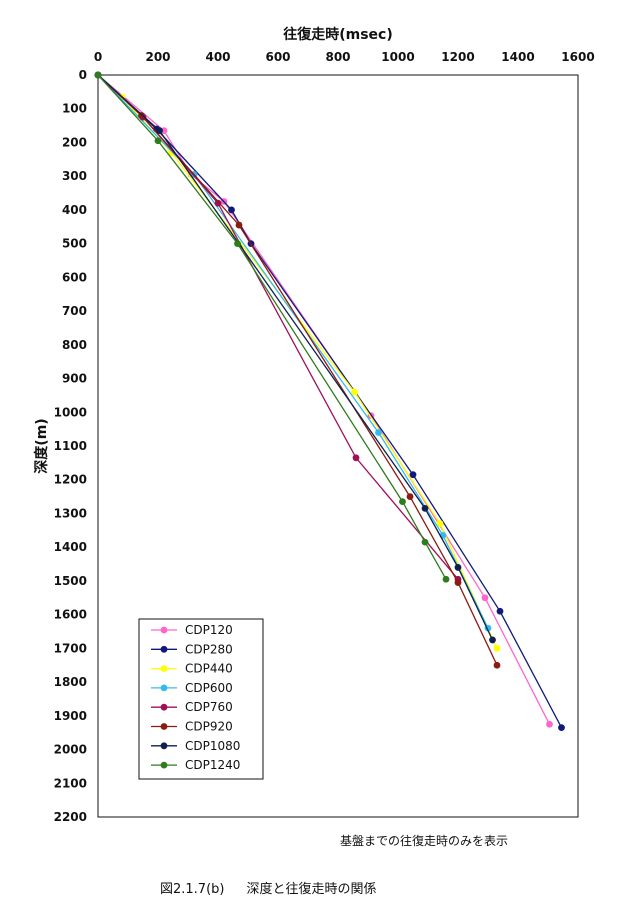 The width and height of the screenshot is (628, 921). I want to click on x-tick-label: 1600, so click(577, 57).